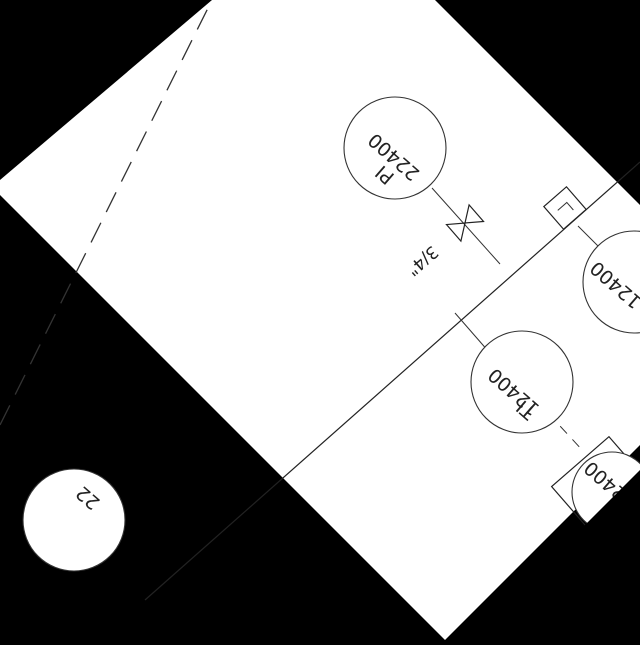 The image size is (640, 645). Describe the element at coordinates (106, 90) in the screenshot. I see `corner-mask-top-left` at that location.